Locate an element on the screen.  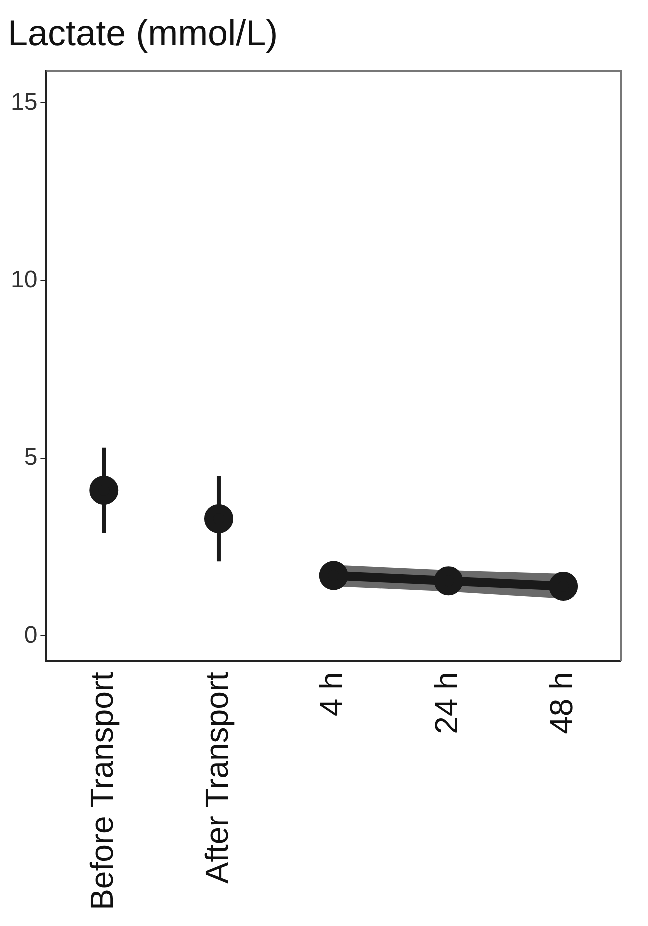
x-tick-label: 4 h is located at coordinates (332, 694).